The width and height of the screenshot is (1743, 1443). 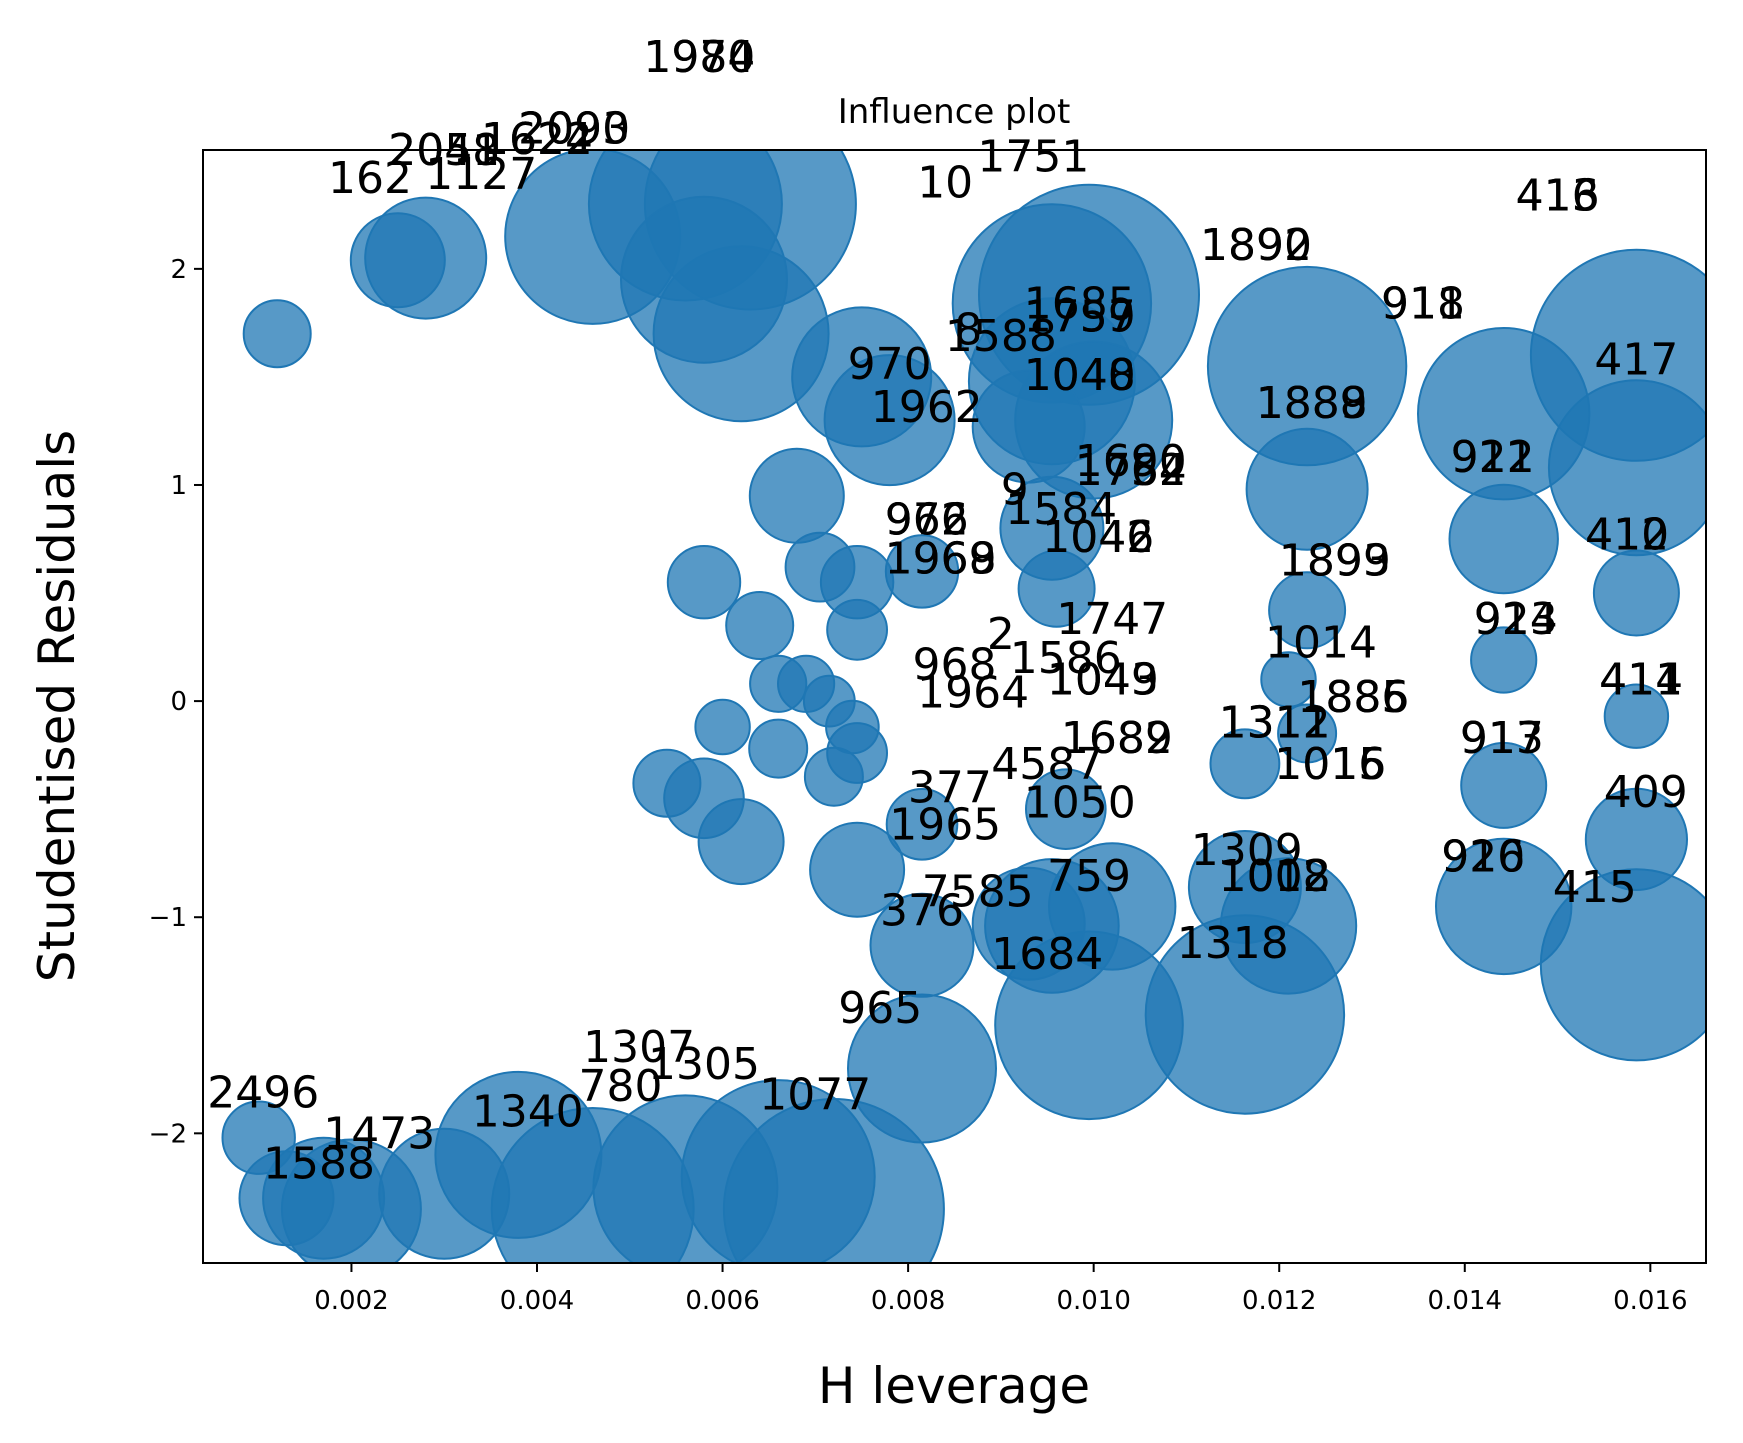 I want to click on point-label: 1309, so click(x=1247, y=850).